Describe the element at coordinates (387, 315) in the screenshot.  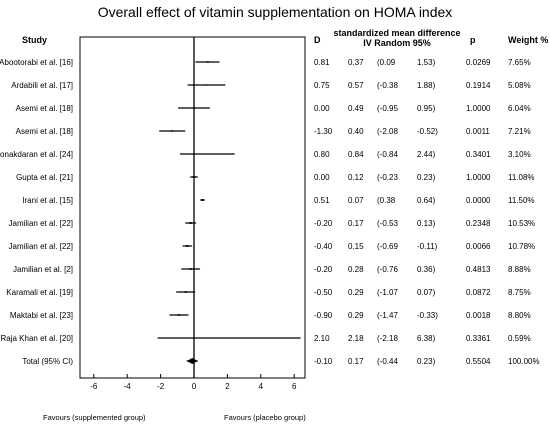
I see `ci-lower-value: (-1.47` at that location.